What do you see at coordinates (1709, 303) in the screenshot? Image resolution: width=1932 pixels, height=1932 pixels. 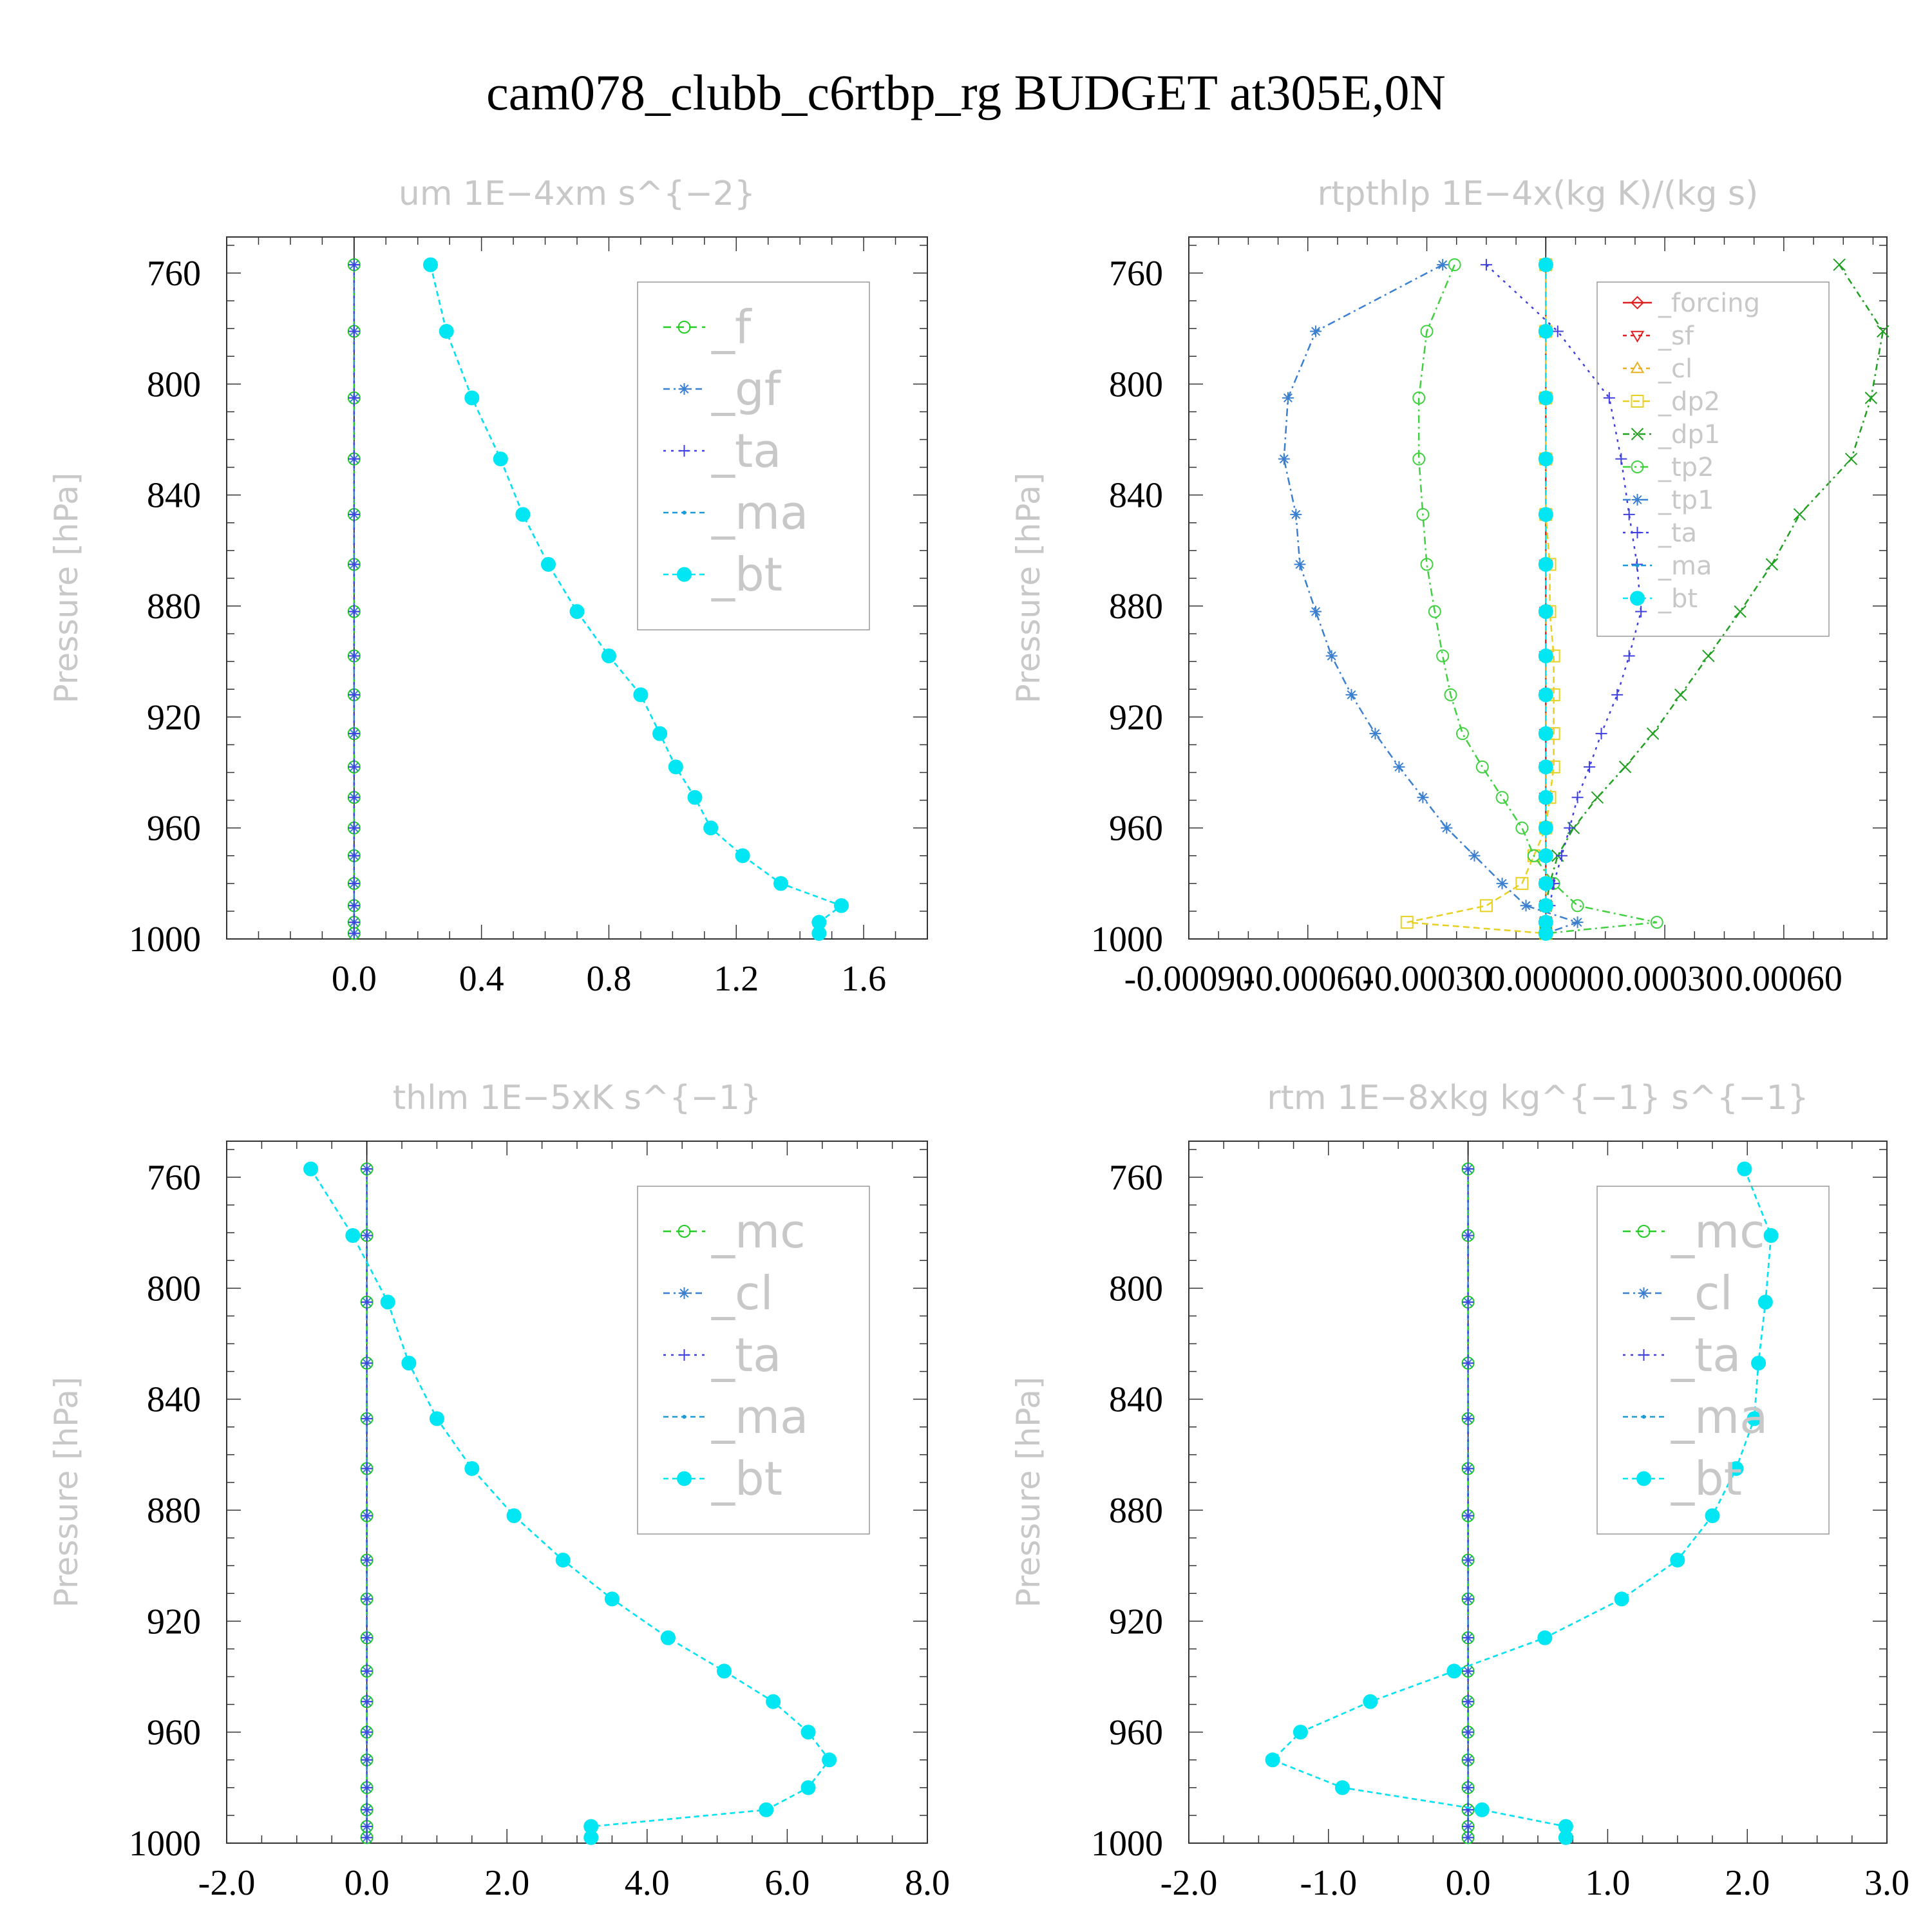 I see `legend-label: _forcing` at bounding box center [1709, 303].